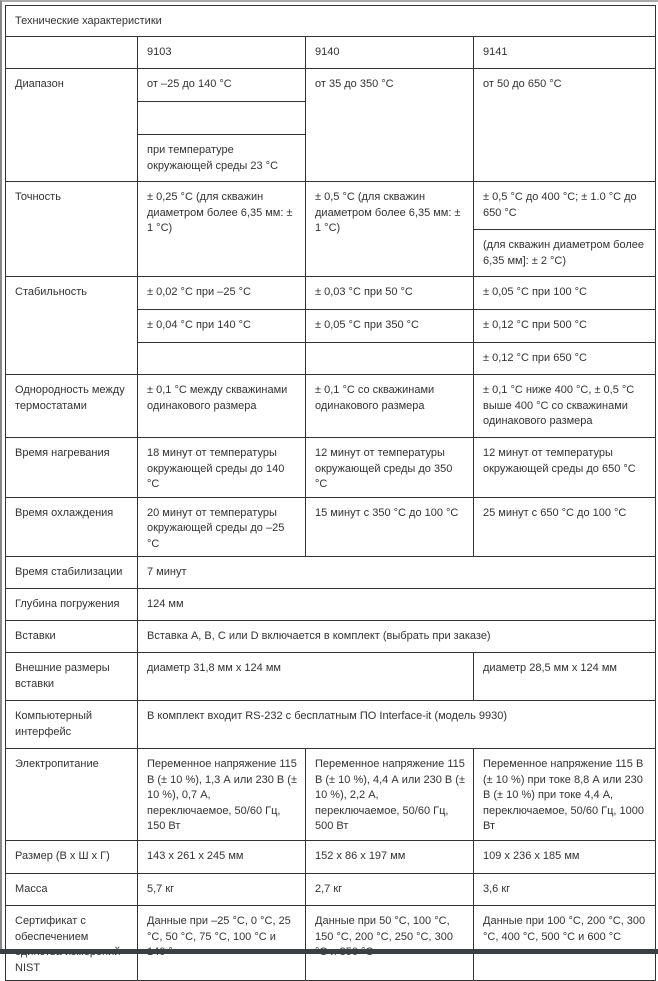 The image size is (658, 981). Describe the element at coordinates (564, 676) in the screenshot. I see `cell: диаметр 28,5 мм x 124 мм` at that location.